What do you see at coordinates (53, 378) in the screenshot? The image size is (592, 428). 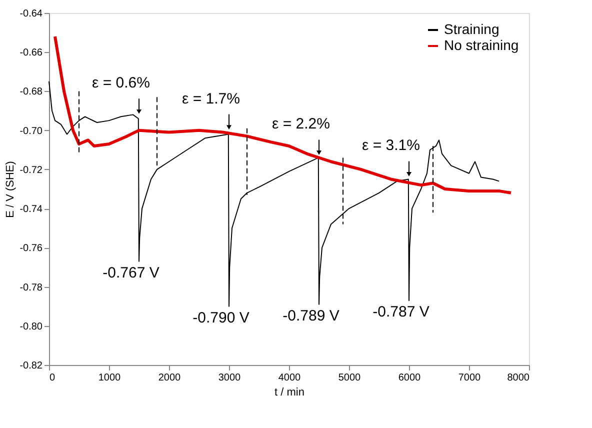 I see `x-tick-label: 0` at bounding box center [53, 378].